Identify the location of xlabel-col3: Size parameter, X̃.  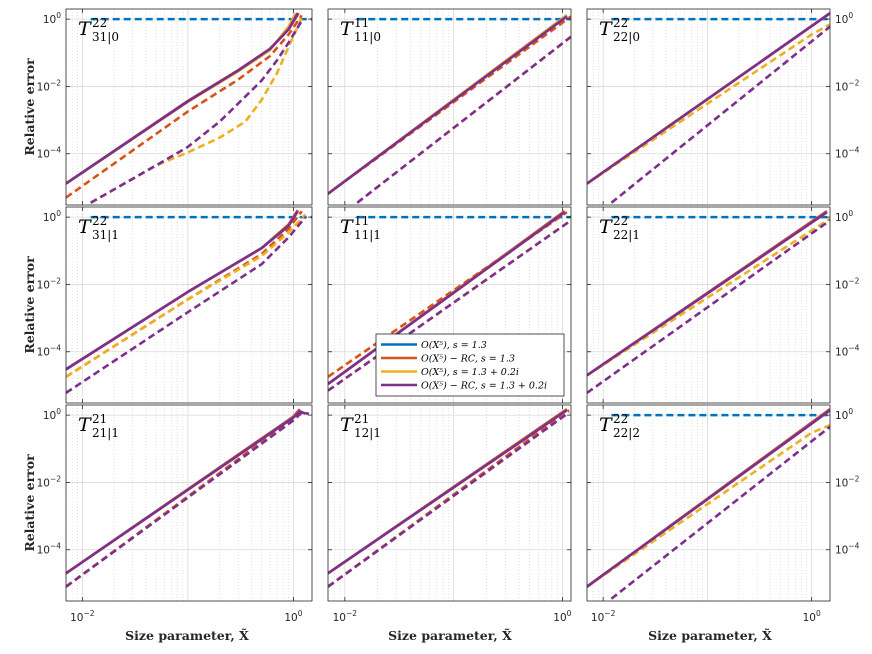
(710, 635).